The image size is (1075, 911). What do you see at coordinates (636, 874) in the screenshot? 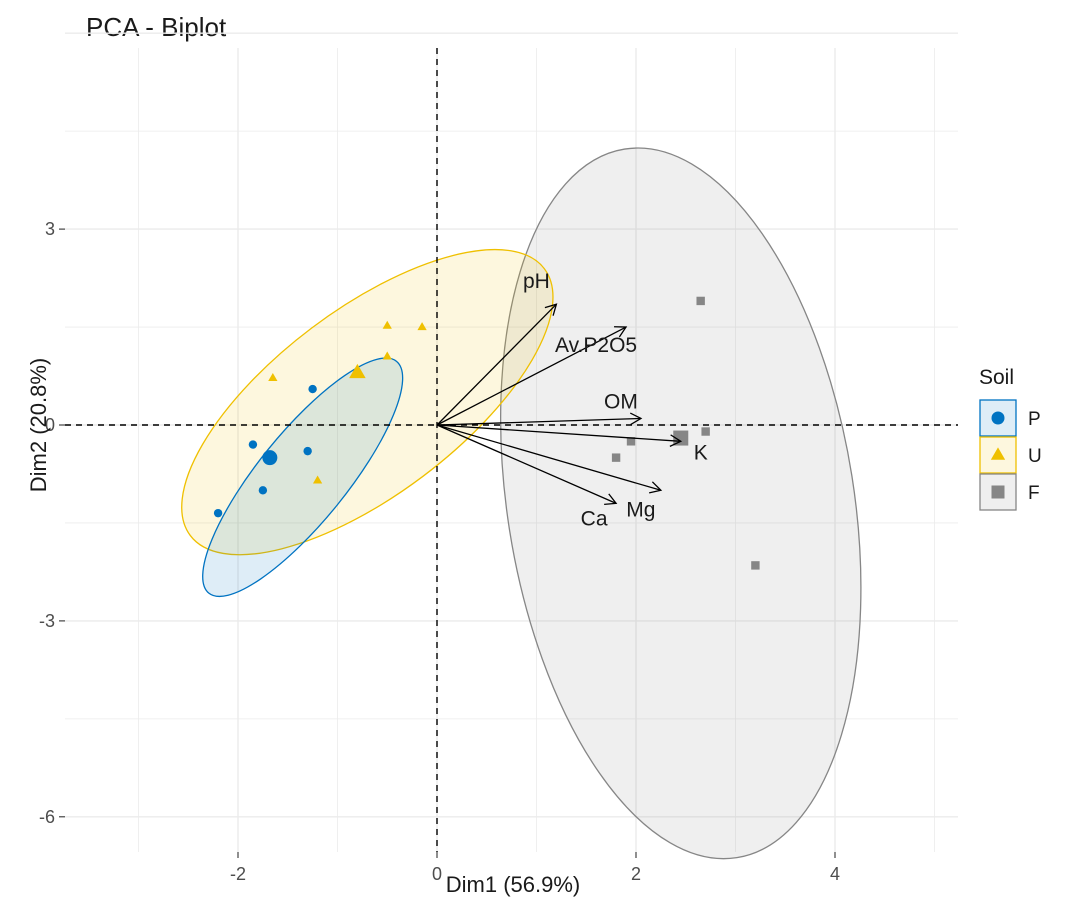
I see `x-tick-label: 2` at bounding box center [636, 874].